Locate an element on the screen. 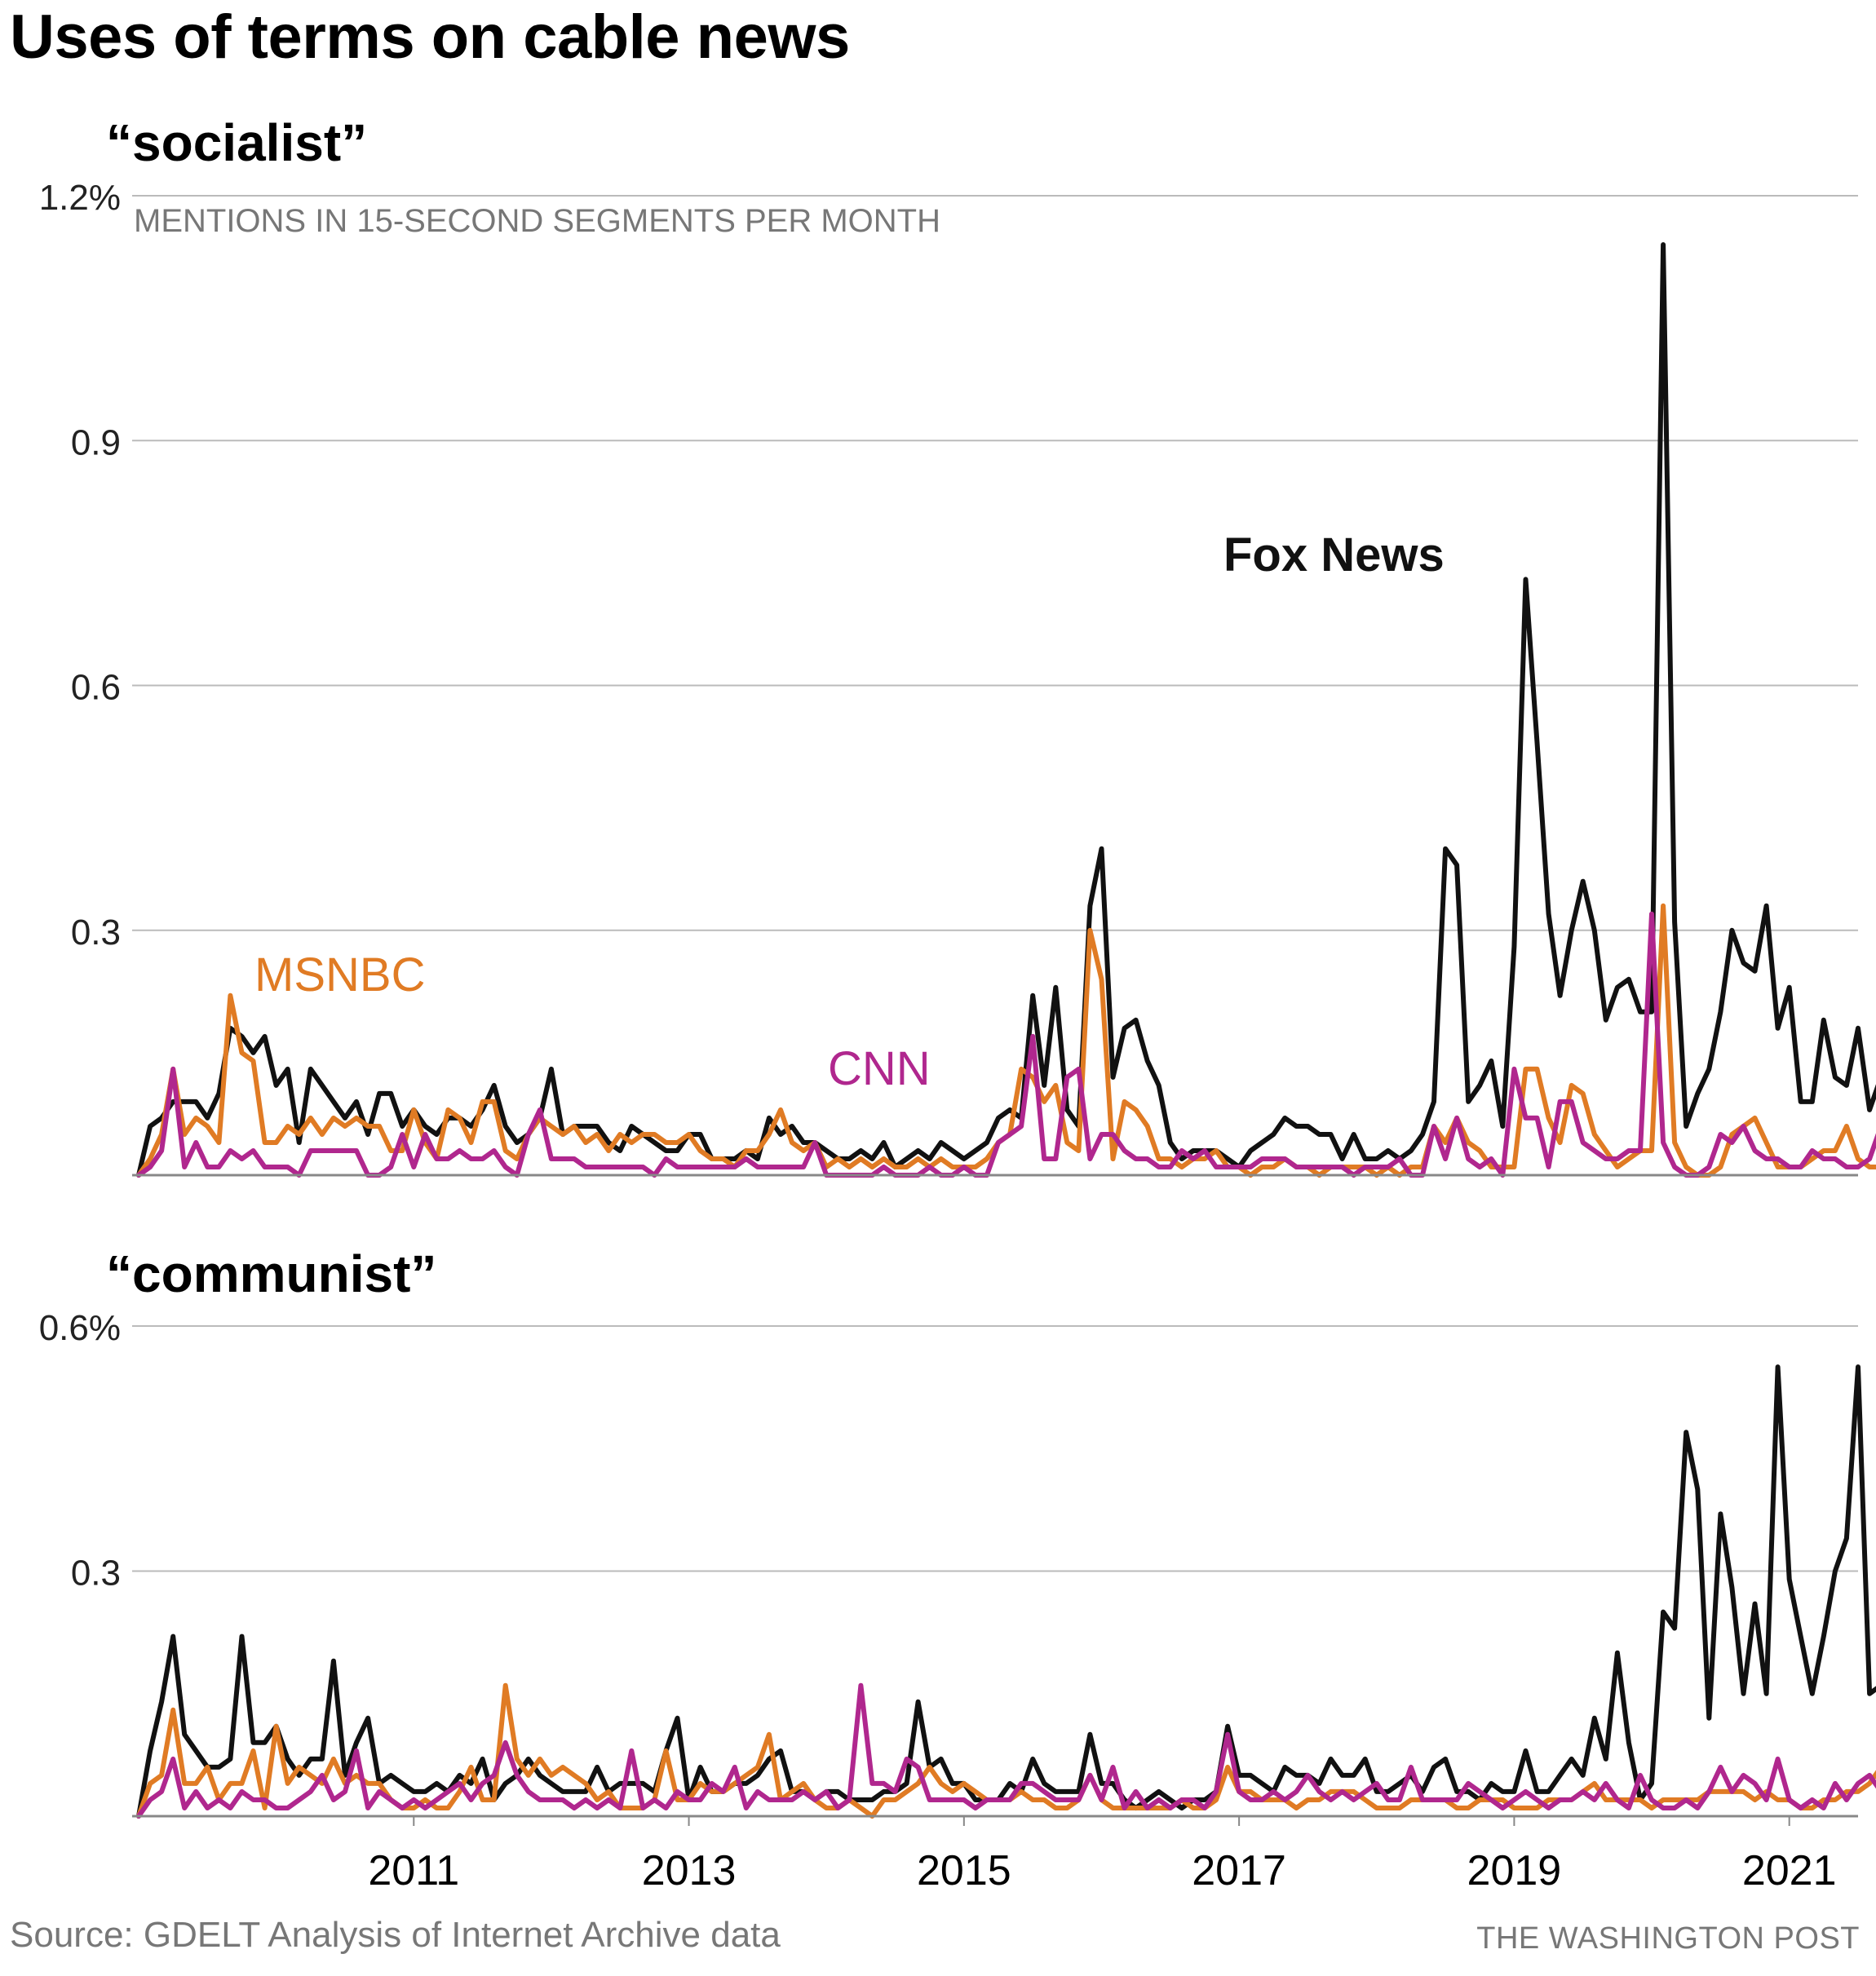  y-tick-label: 0.6% is located at coordinates (80, 1328).